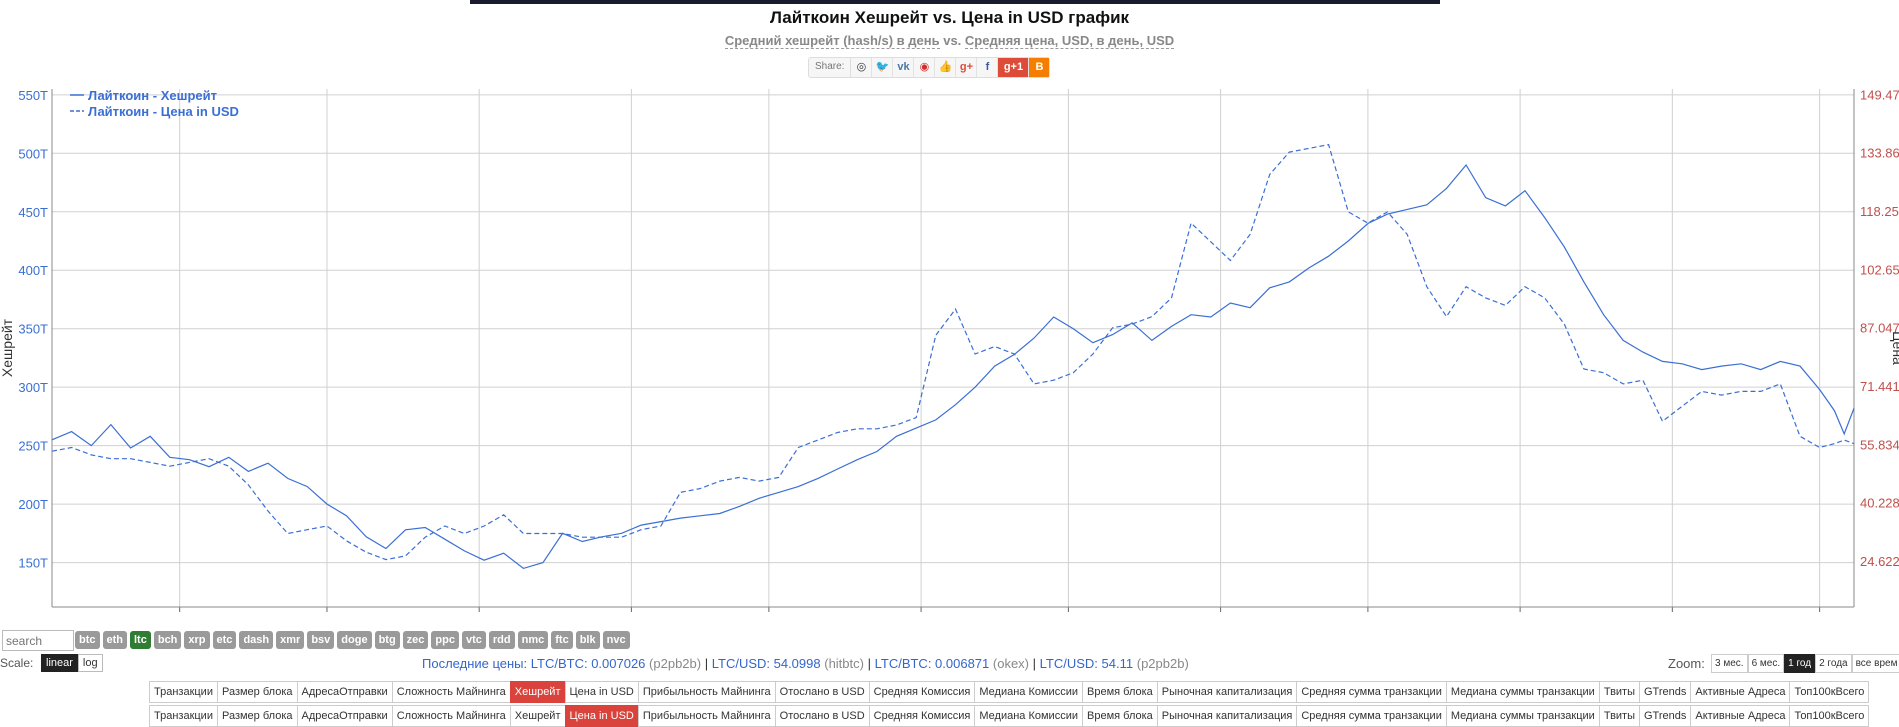 The width and height of the screenshot is (1899, 727). I want to click on nav-row1-item-5: Цена in USD, so click(601, 692).